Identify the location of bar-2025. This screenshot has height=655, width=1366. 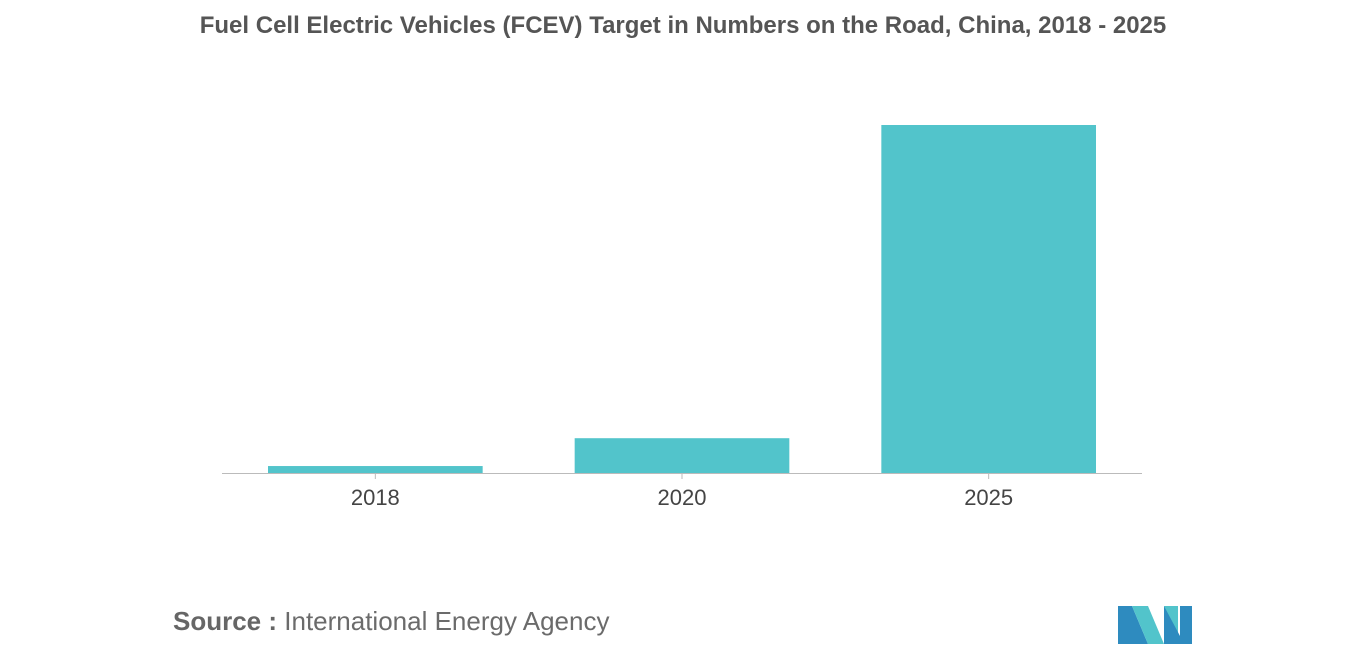
(988, 299).